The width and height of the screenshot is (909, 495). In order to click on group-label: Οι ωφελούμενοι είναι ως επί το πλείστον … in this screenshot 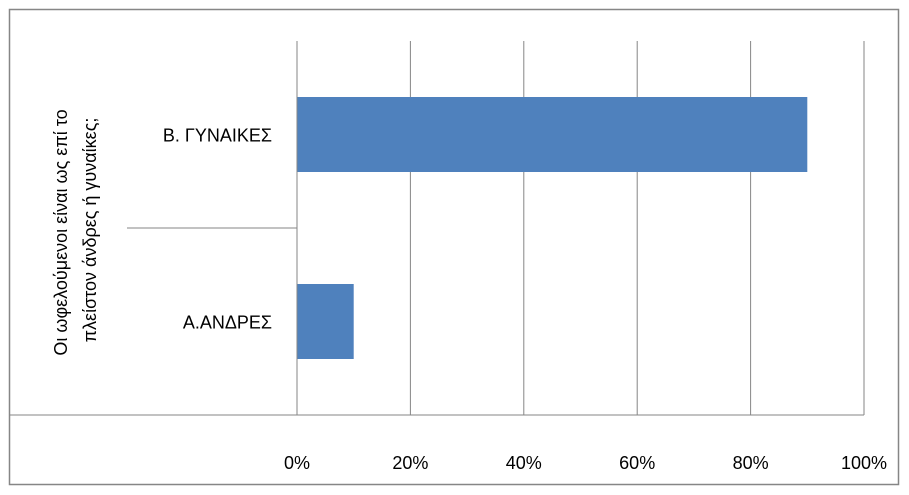, I will do `click(75, 229)`.